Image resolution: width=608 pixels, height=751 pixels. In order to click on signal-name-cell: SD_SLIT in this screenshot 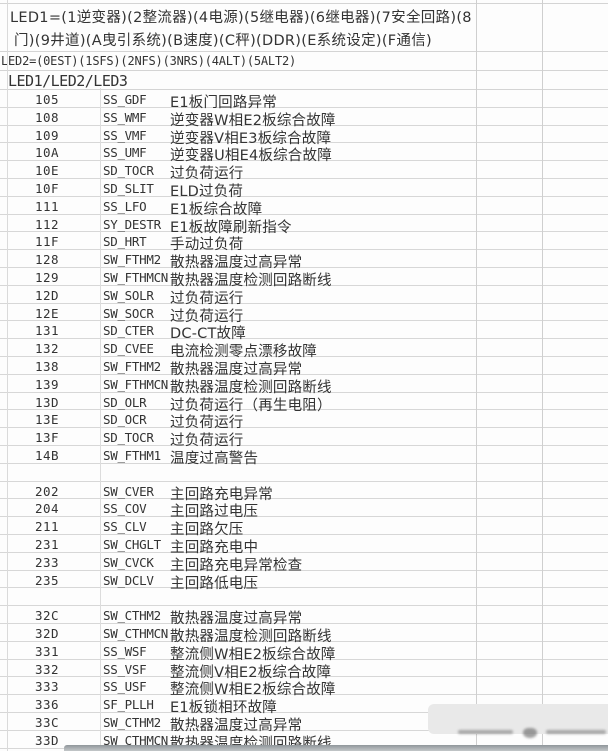, I will do `click(128, 188)`.